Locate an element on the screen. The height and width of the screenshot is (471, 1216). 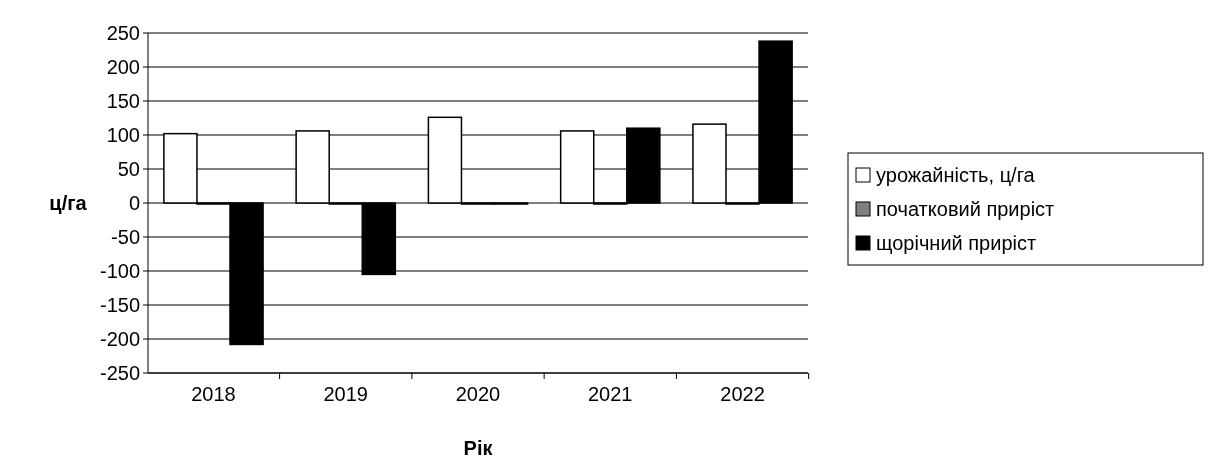
y-axis-title: ц/га is located at coordinates (68, 203).